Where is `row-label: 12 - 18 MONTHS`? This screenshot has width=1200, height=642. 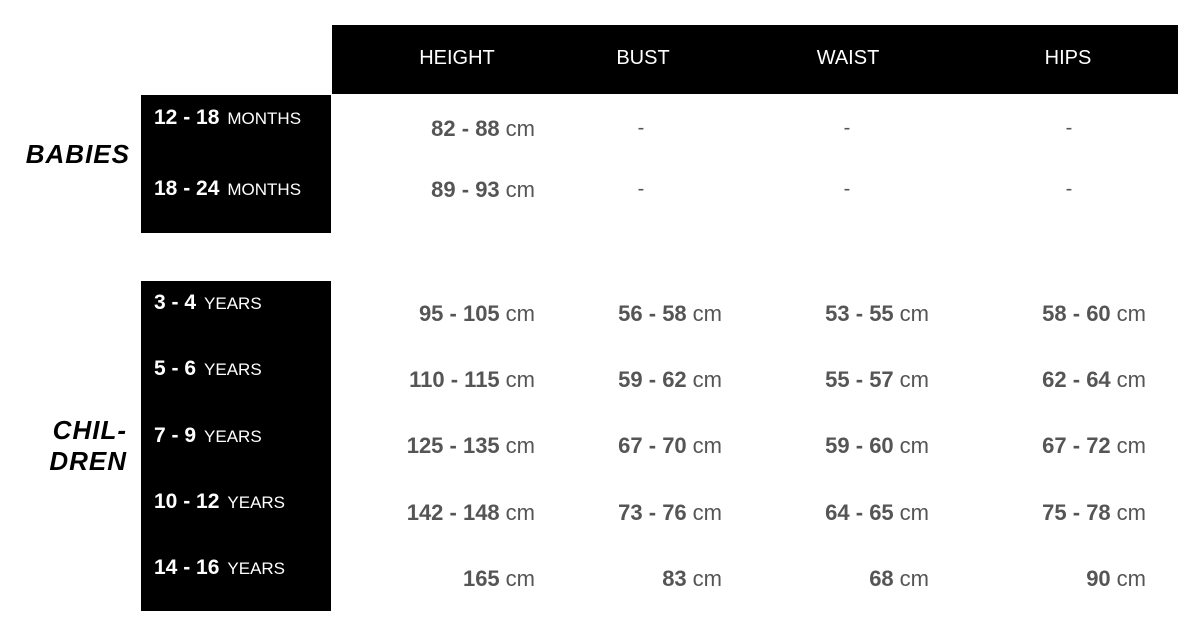
row-label: 12 - 18 MONTHS is located at coordinates (227, 118).